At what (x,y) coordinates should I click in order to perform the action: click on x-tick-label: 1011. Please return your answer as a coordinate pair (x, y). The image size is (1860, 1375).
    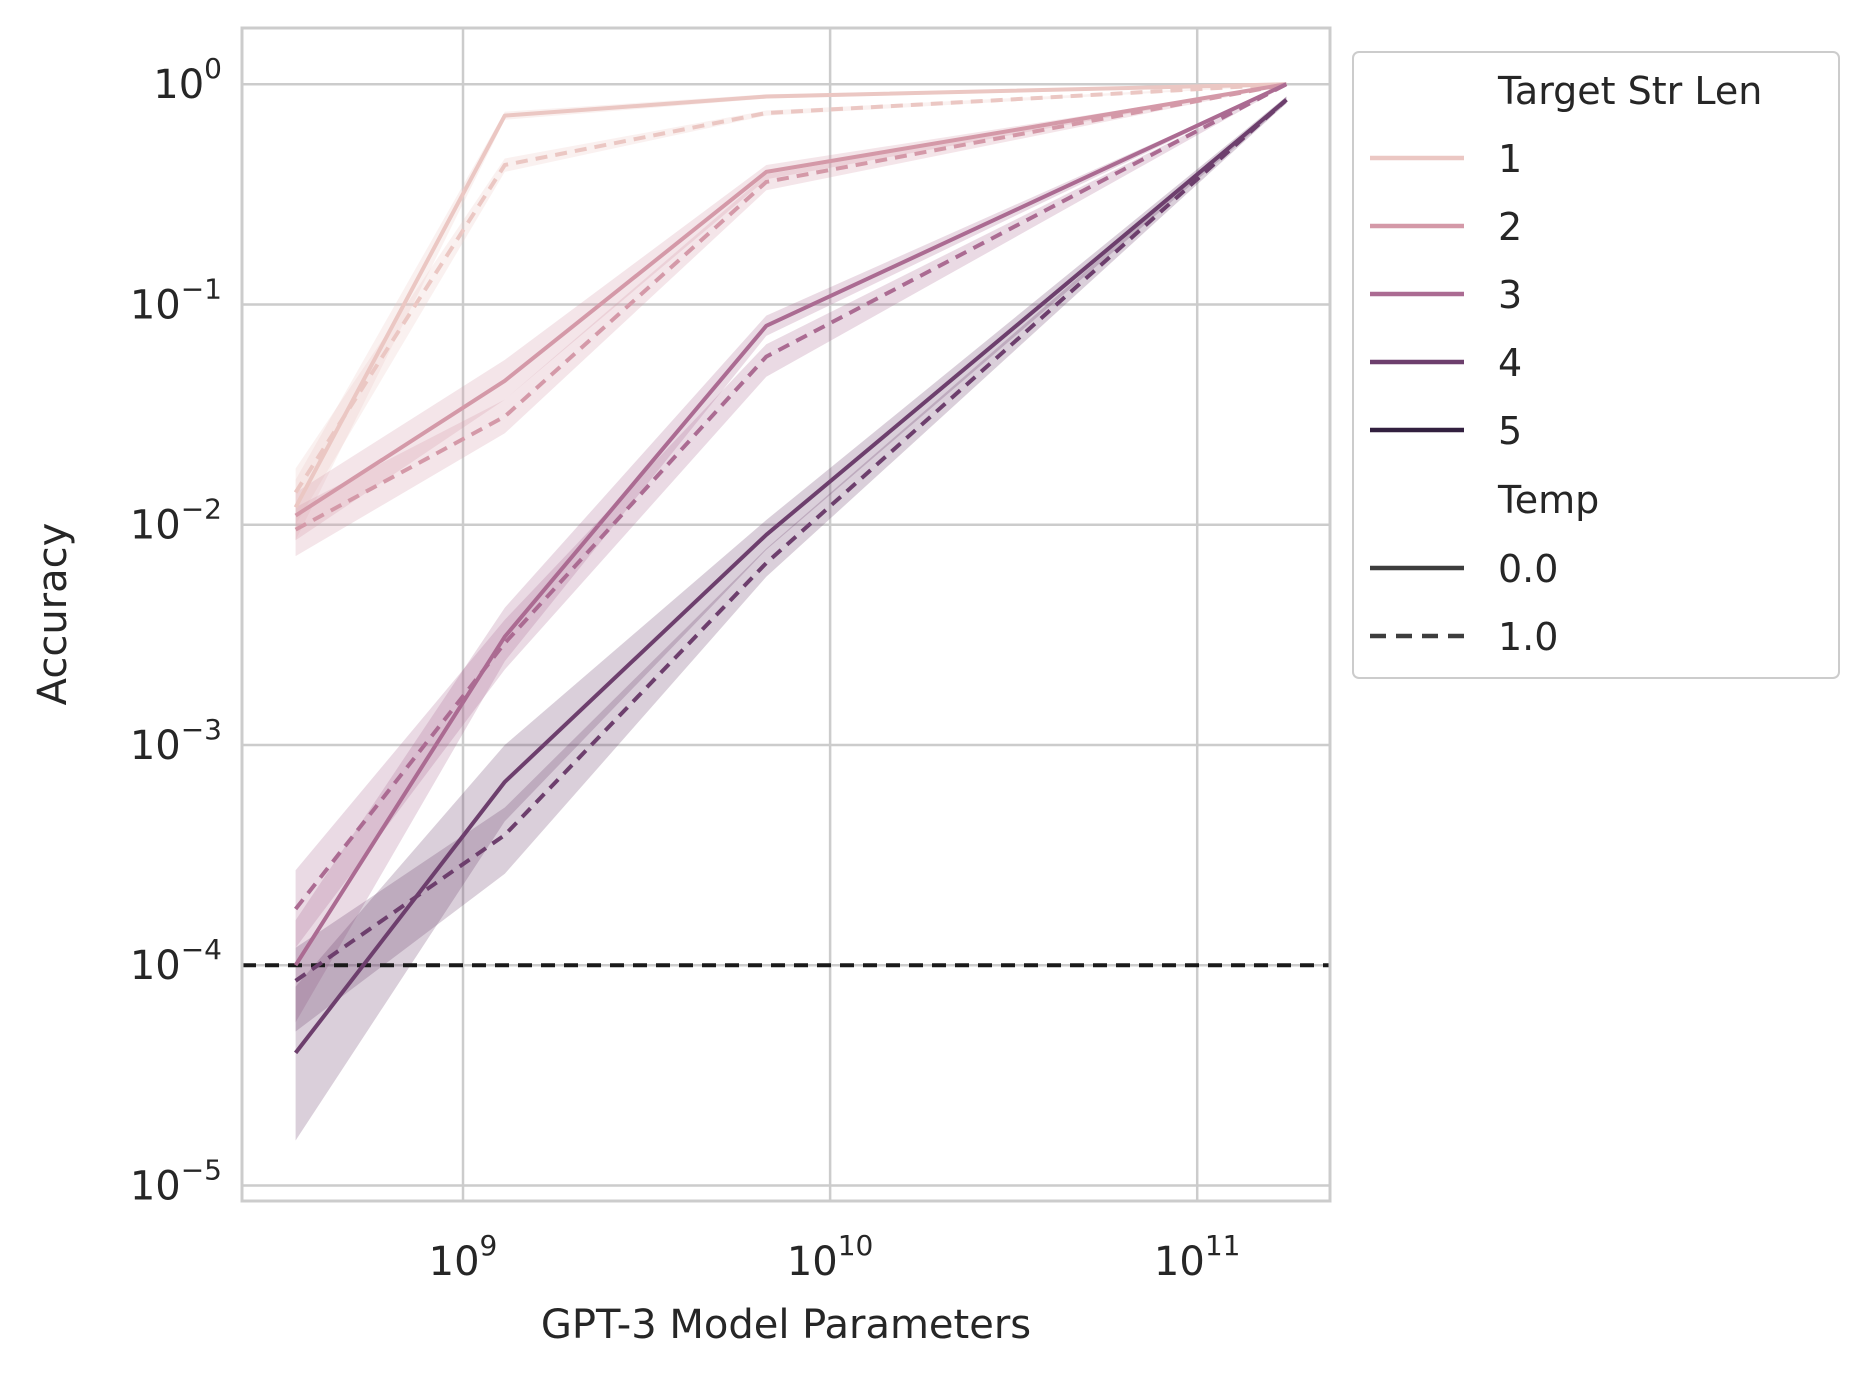
    Looking at the image, I should click on (1197, 1257).